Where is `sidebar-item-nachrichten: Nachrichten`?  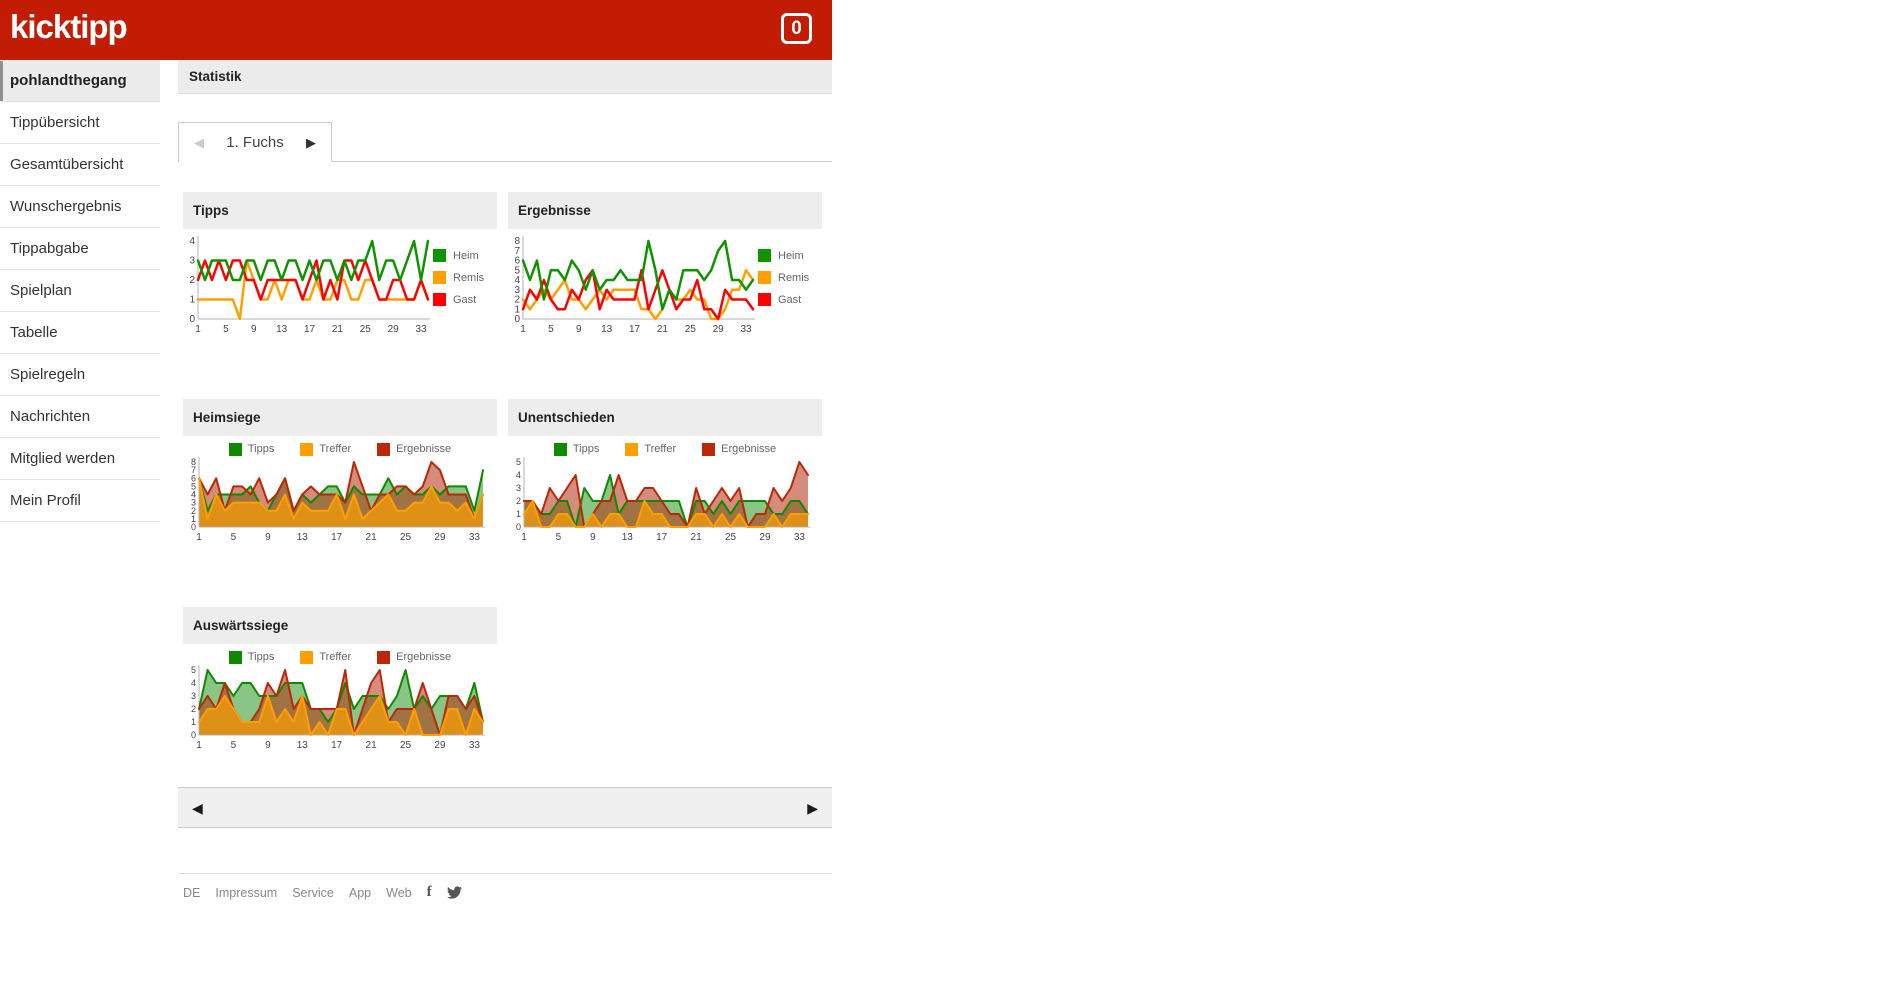
sidebar-item-nachrichten: Nachrichten is located at coordinates (80, 417).